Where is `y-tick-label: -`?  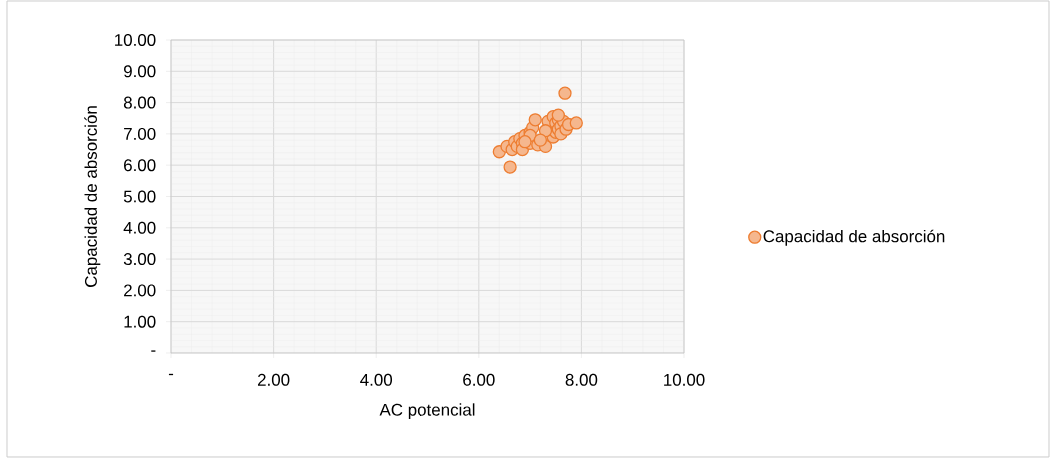 y-tick-label: - is located at coordinates (153, 351).